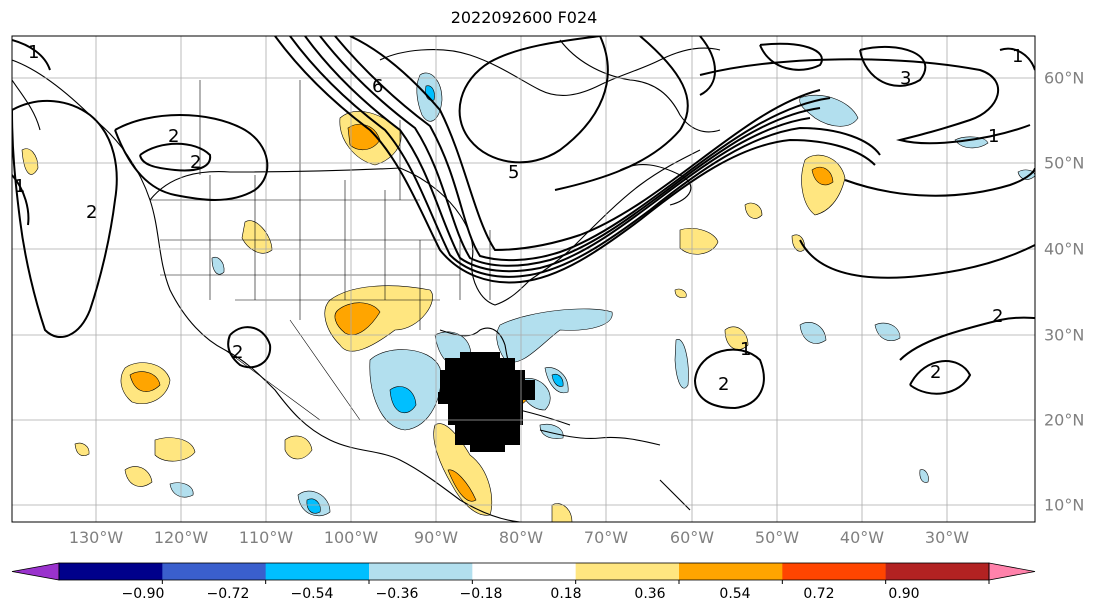 The height and width of the screenshot is (615, 1105). I want to click on colorbar-tick-label: 0.90, so click(904, 594).